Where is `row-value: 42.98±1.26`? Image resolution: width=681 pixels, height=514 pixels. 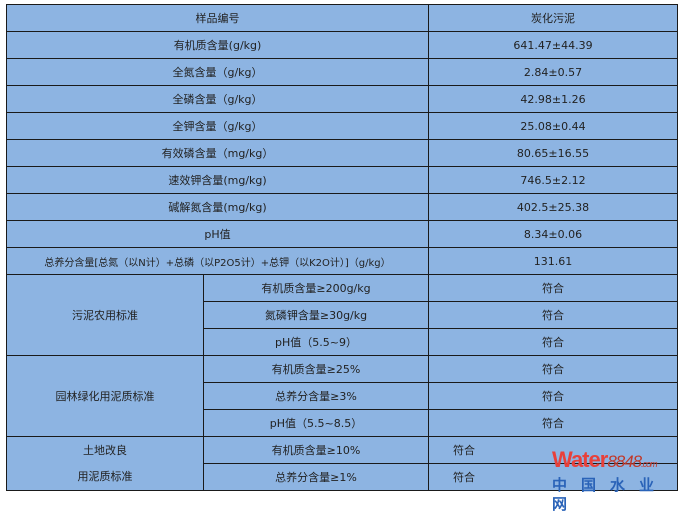
row-value: 42.98±1.26 is located at coordinates (553, 99).